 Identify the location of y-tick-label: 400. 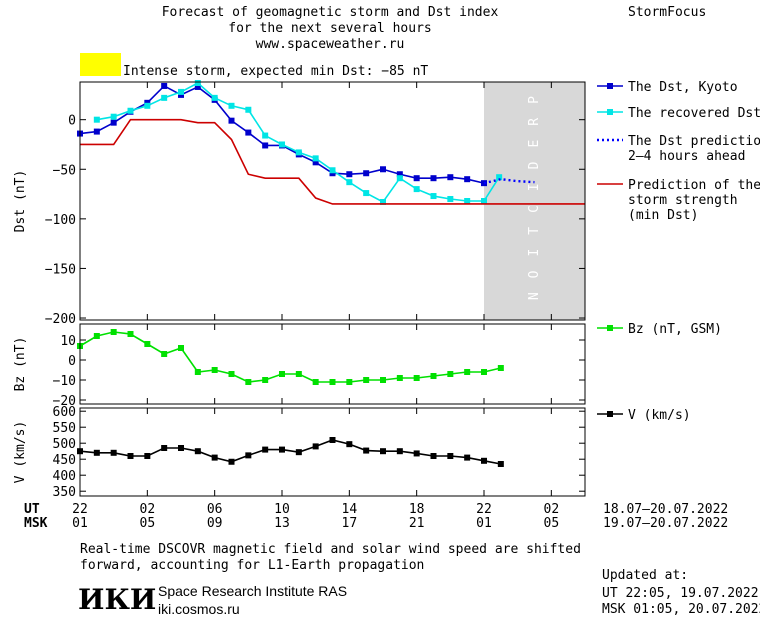
(64, 476).